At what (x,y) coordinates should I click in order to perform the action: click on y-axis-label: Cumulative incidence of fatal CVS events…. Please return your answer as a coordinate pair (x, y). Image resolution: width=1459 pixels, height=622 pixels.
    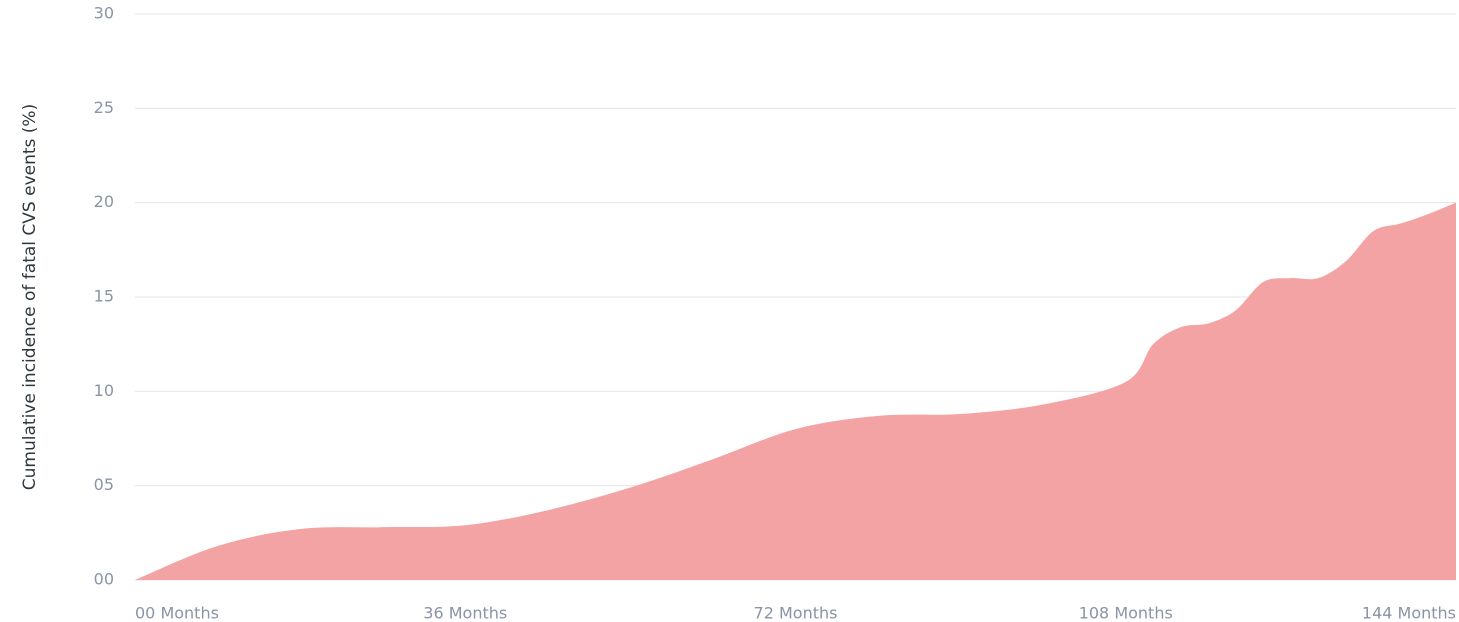
    Looking at the image, I should click on (30, 297).